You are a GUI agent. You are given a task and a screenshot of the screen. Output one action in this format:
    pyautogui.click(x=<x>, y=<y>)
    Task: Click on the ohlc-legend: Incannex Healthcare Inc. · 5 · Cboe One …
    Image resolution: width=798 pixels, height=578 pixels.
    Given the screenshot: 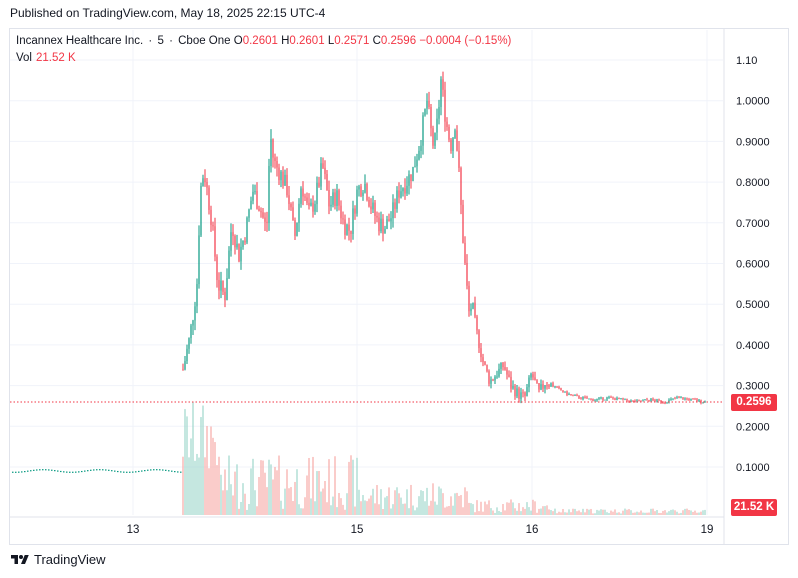 What is the action you would take?
    pyautogui.click(x=264, y=41)
    